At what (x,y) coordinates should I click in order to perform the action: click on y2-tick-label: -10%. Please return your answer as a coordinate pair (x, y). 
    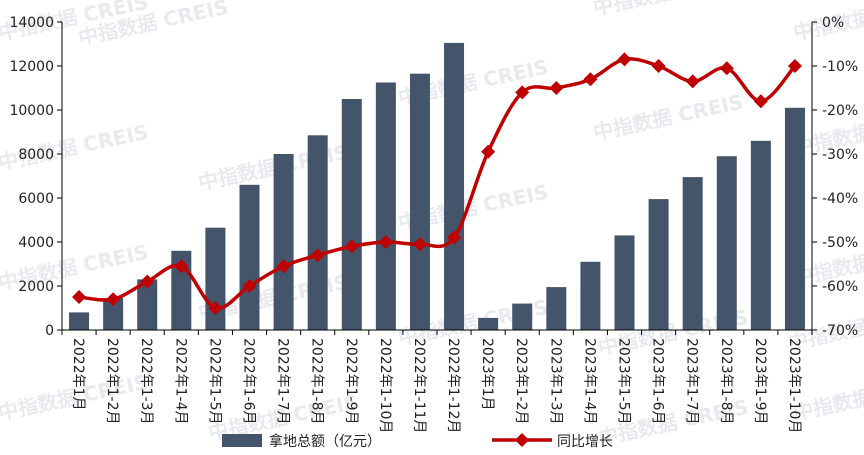
    Looking at the image, I should click on (840, 67).